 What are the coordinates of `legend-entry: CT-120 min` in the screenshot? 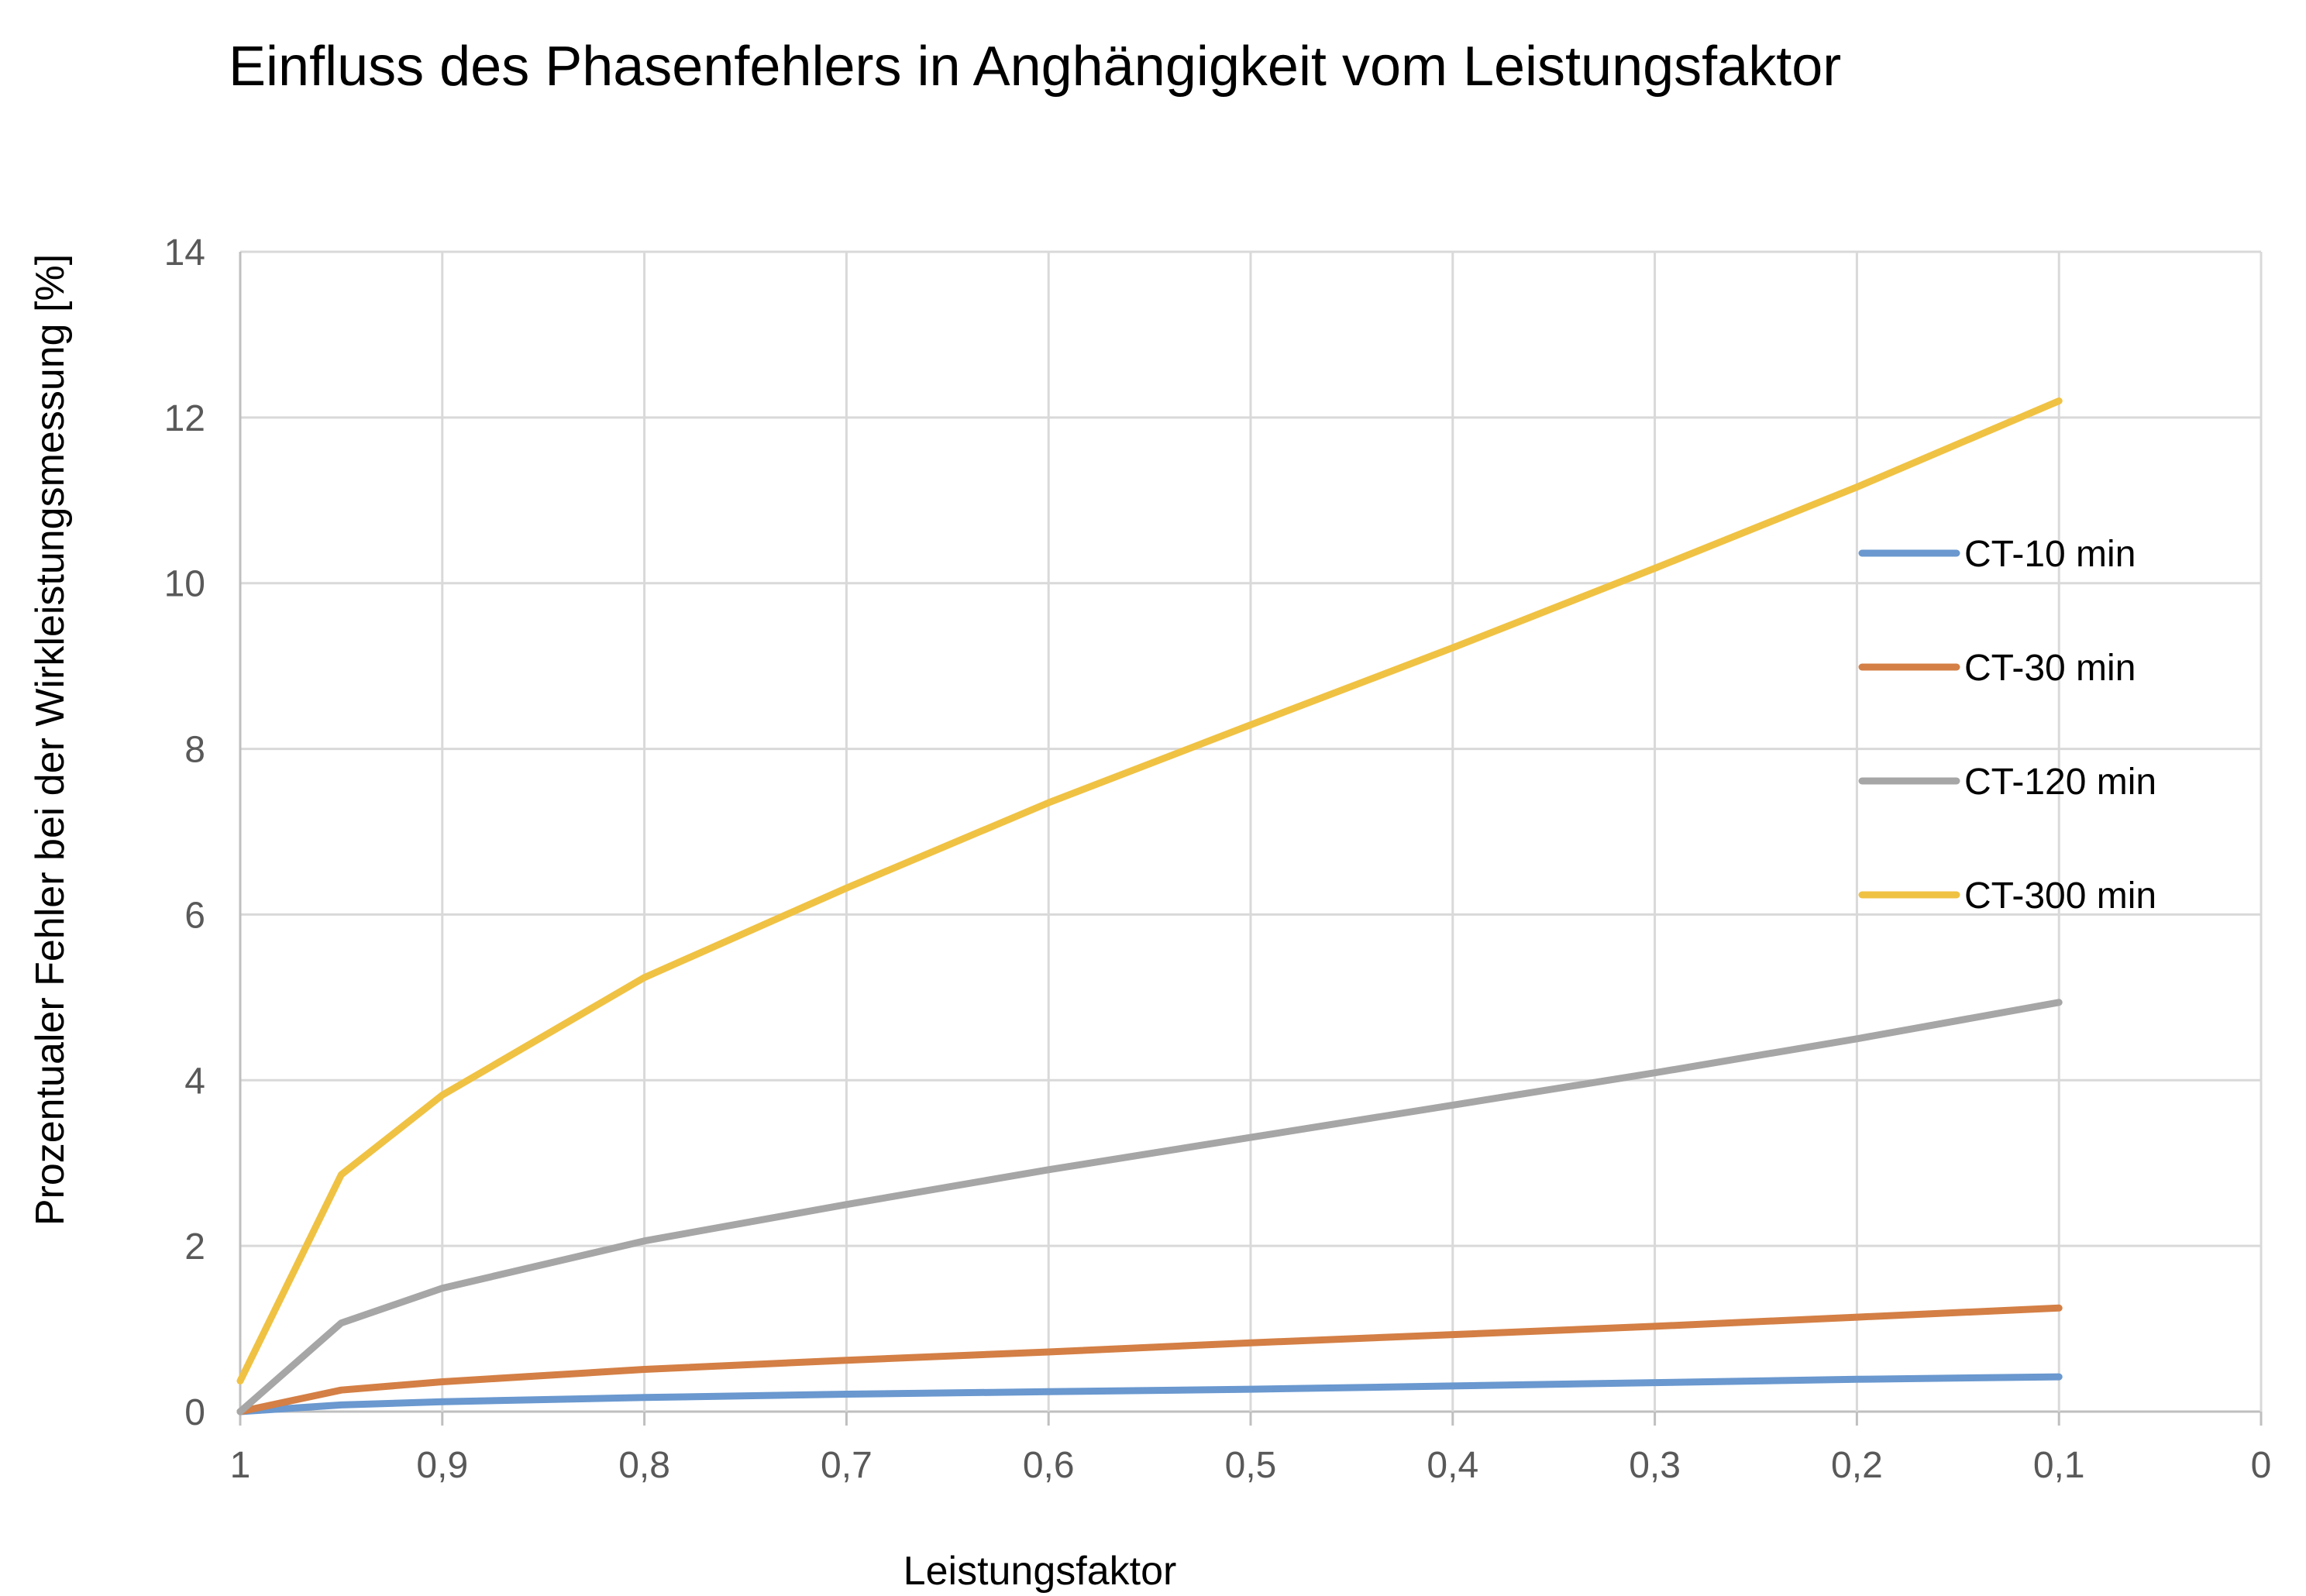 It's located at (2060, 782).